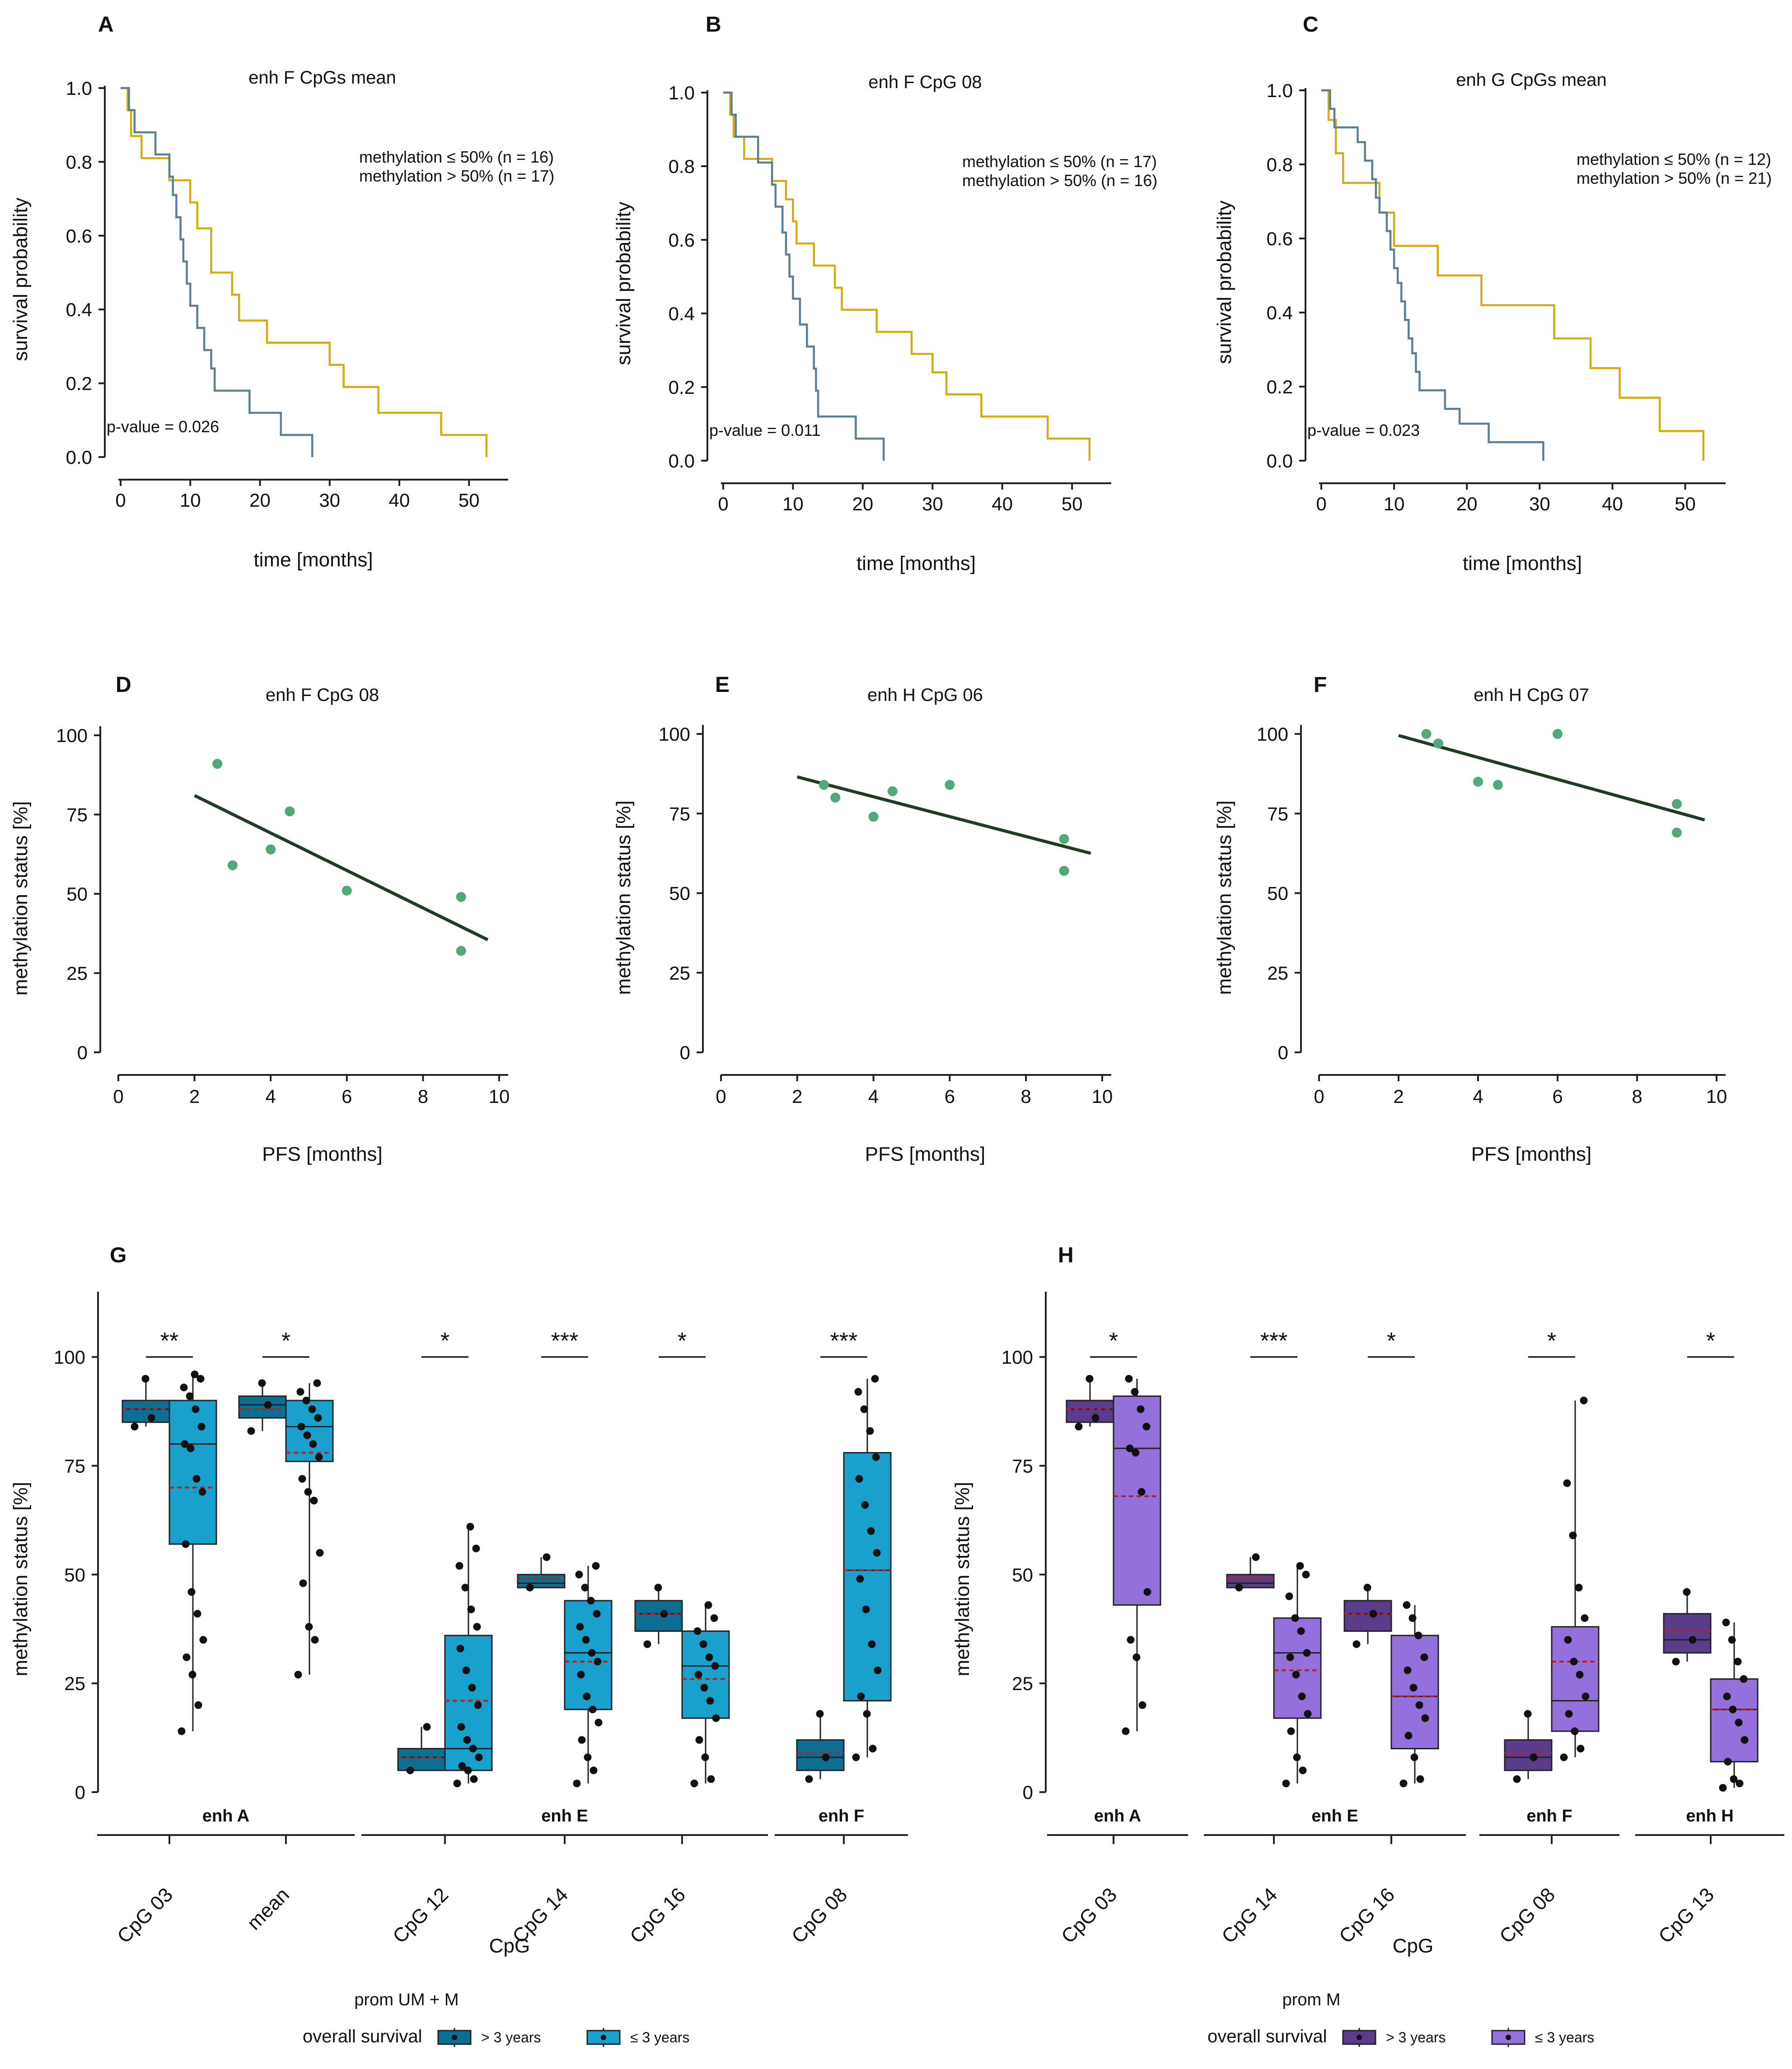 The image size is (1792, 2069). Describe the element at coordinates (304, 272) in the screenshot. I see `survival-curve-low` at that location.